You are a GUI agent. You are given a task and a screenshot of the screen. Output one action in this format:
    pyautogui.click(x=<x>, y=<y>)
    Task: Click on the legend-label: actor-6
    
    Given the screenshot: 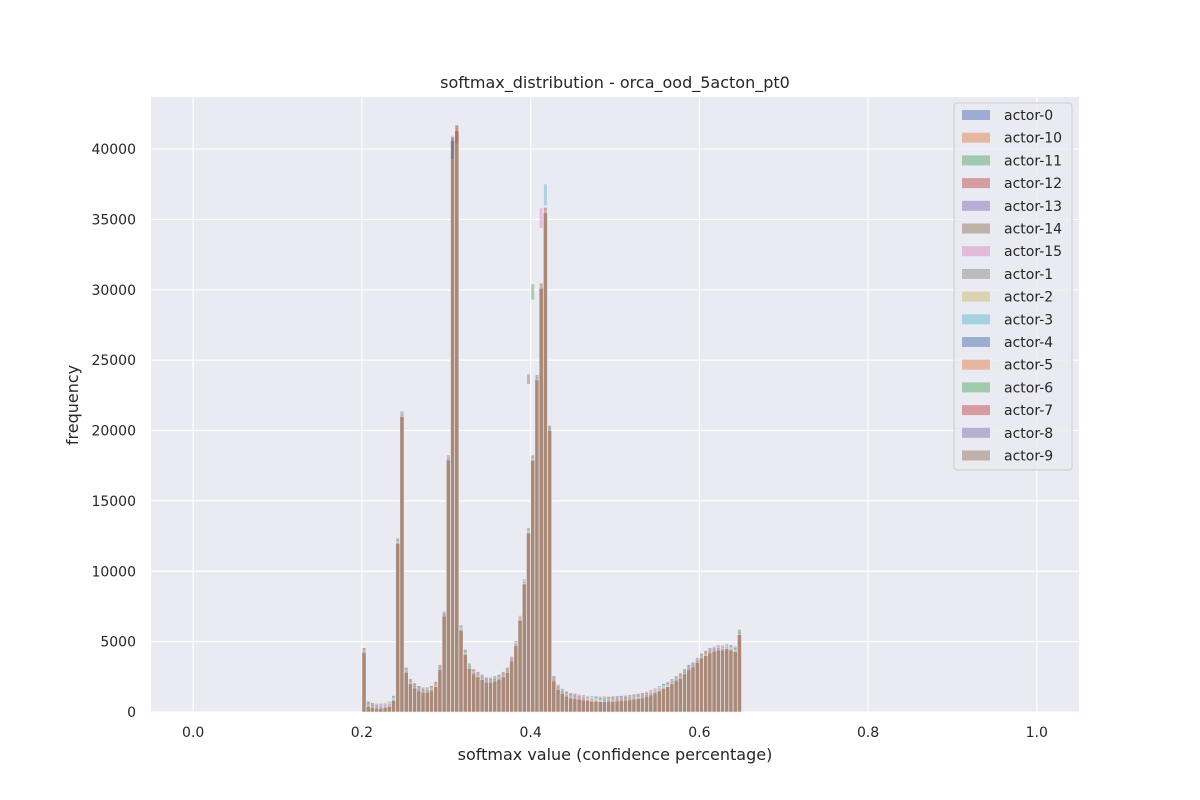 What is the action you would take?
    pyautogui.click(x=1028, y=388)
    